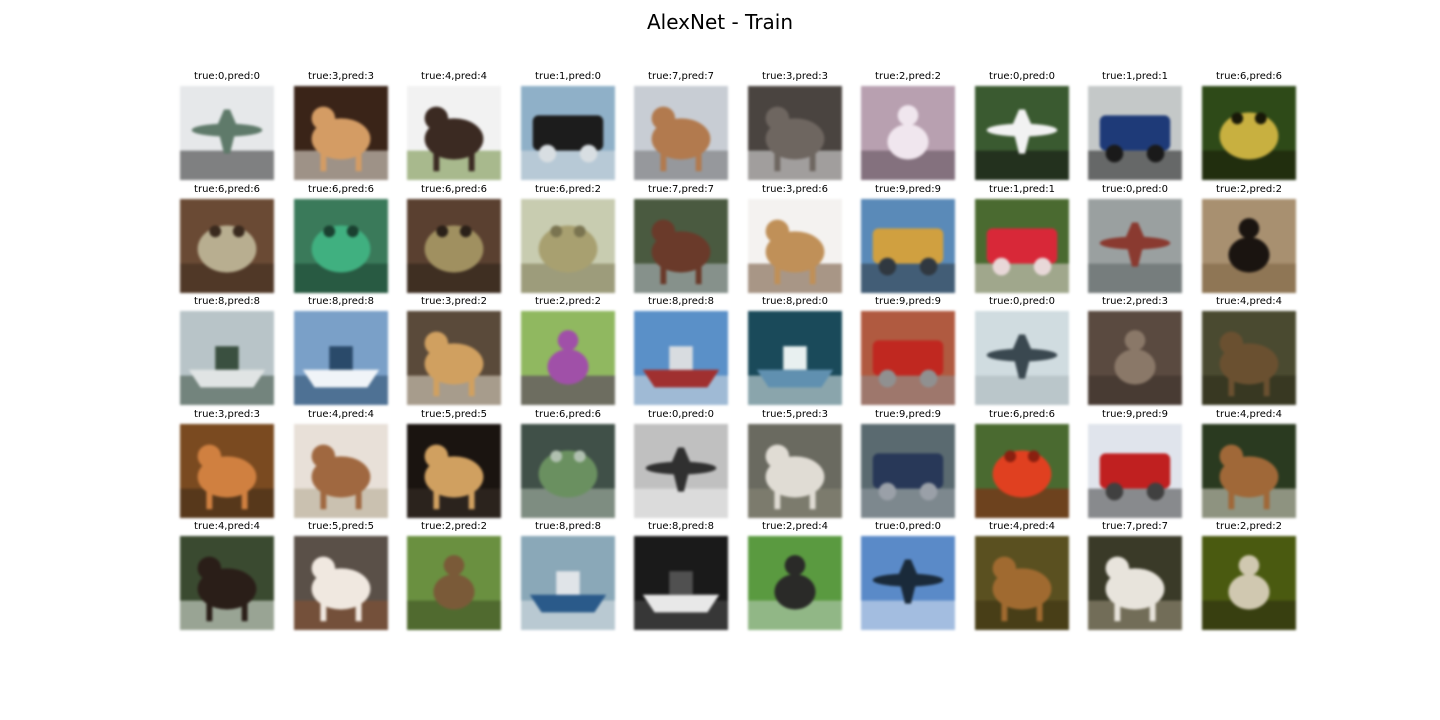  I want to click on sample-cell: true:6,pred:2, so click(568, 238).